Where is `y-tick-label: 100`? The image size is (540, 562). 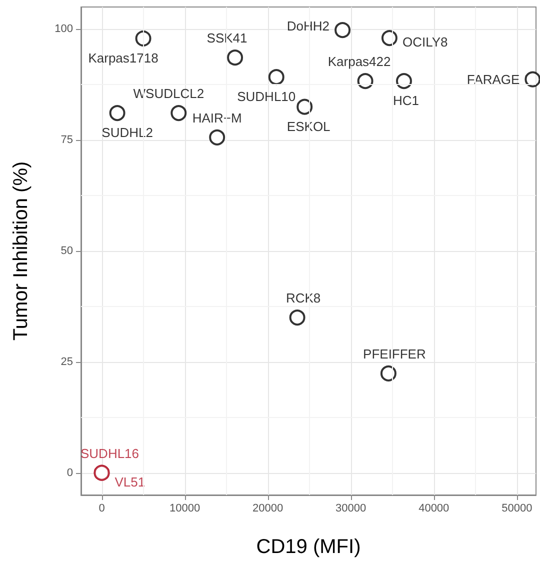
y-tick-label: 100 is located at coordinates (63, 29).